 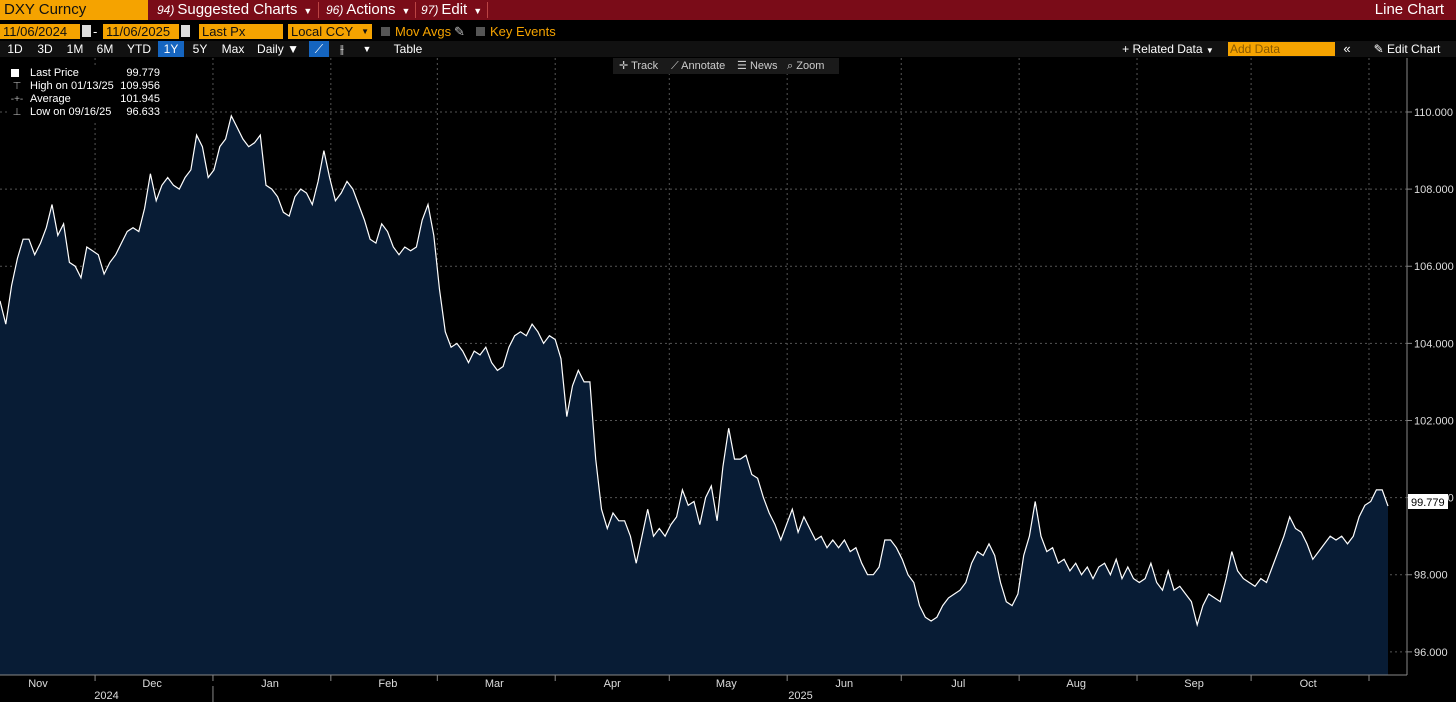 I want to click on edit-menu: 97) Edit ▼, so click(x=451, y=10).